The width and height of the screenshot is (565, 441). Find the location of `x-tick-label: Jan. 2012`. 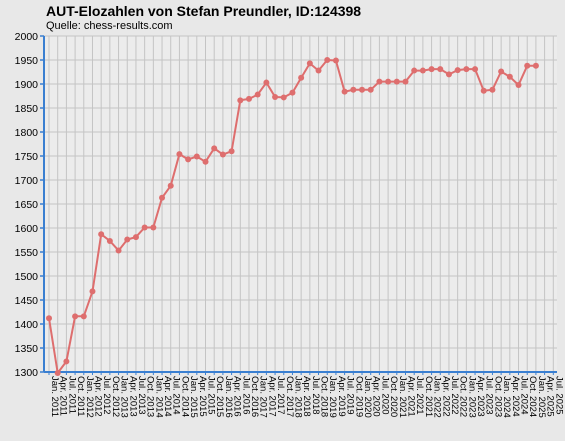

x-tick-label: Jan. 2012 is located at coordinates (89, 397).